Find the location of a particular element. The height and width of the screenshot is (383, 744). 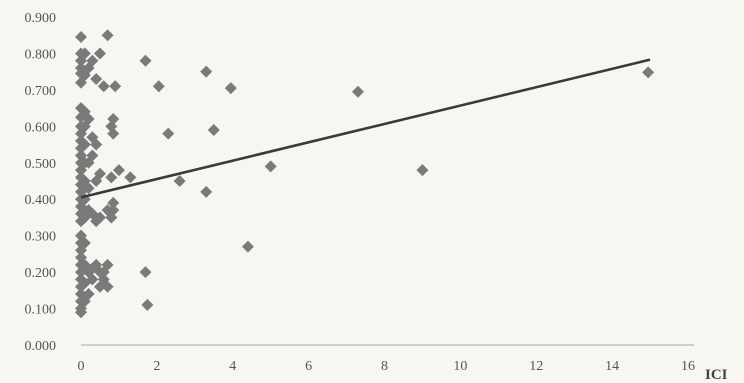

x-tick-label: 14 is located at coordinates (612, 366).